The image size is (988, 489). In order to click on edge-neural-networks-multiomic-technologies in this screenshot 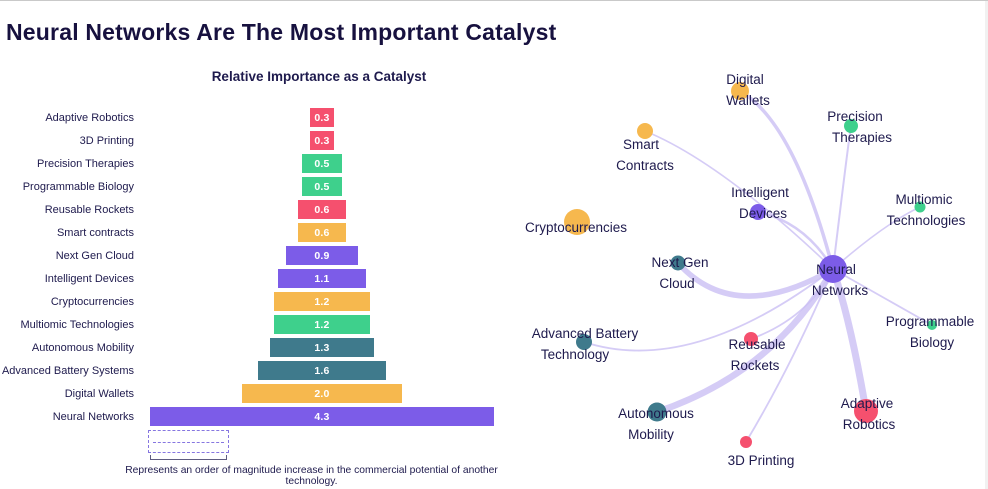, I will do `click(876, 238)`.